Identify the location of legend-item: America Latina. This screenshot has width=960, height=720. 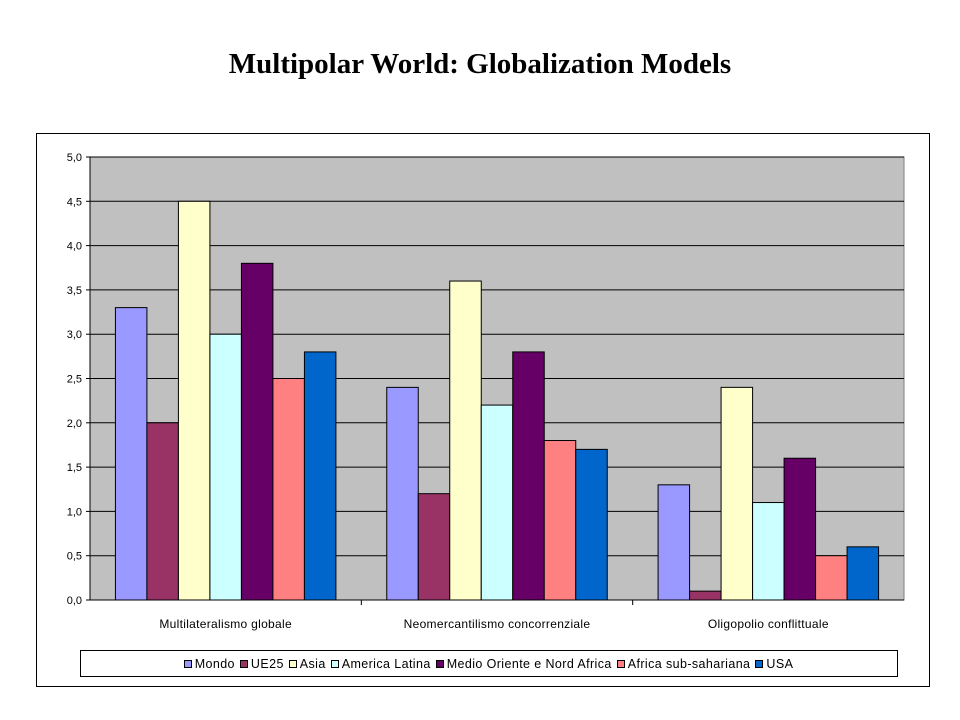
(380, 663).